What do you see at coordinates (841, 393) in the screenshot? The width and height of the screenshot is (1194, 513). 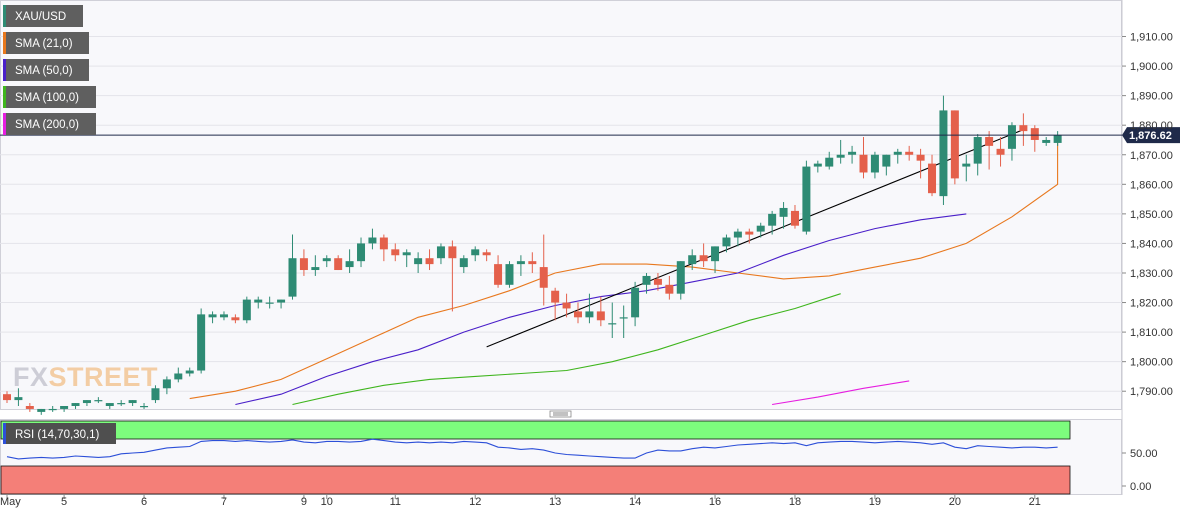 I see `sma-200-line` at bounding box center [841, 393].